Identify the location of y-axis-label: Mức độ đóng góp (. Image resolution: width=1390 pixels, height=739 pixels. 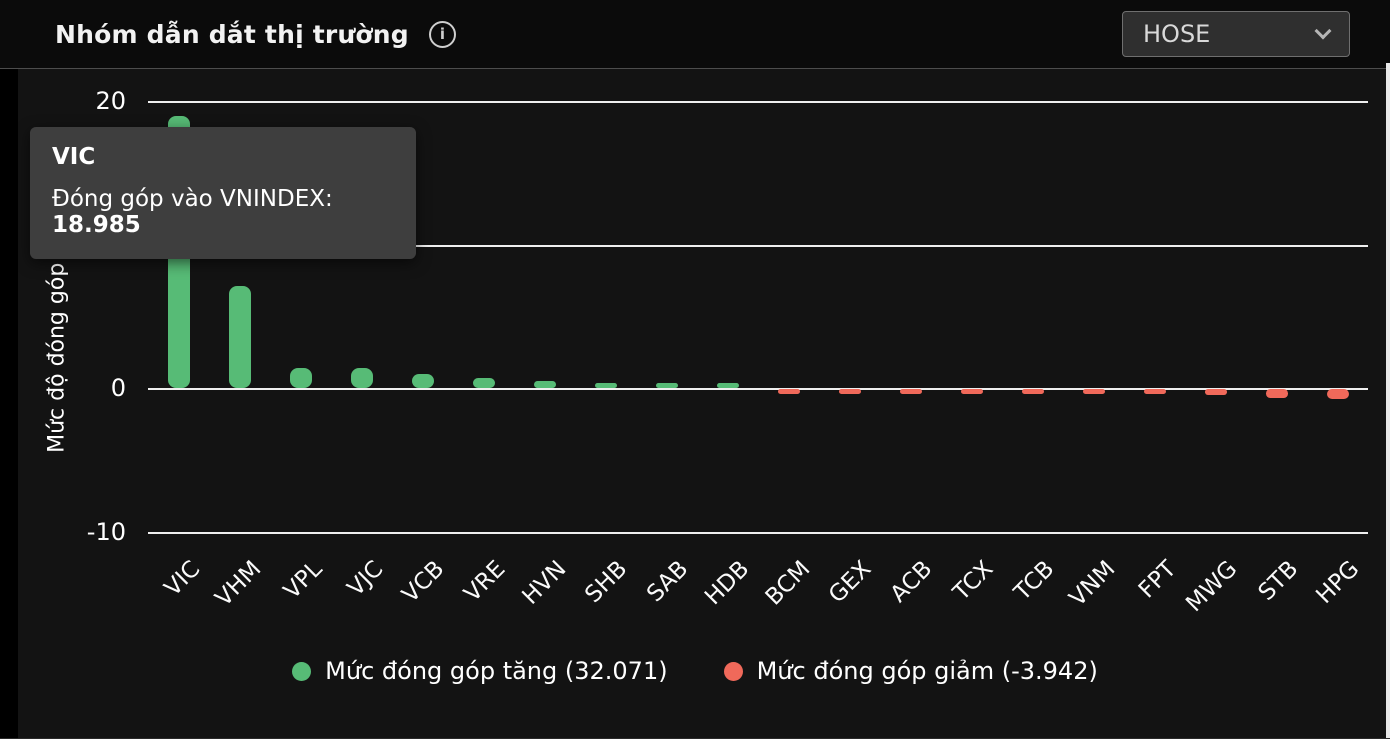
(57, 350).